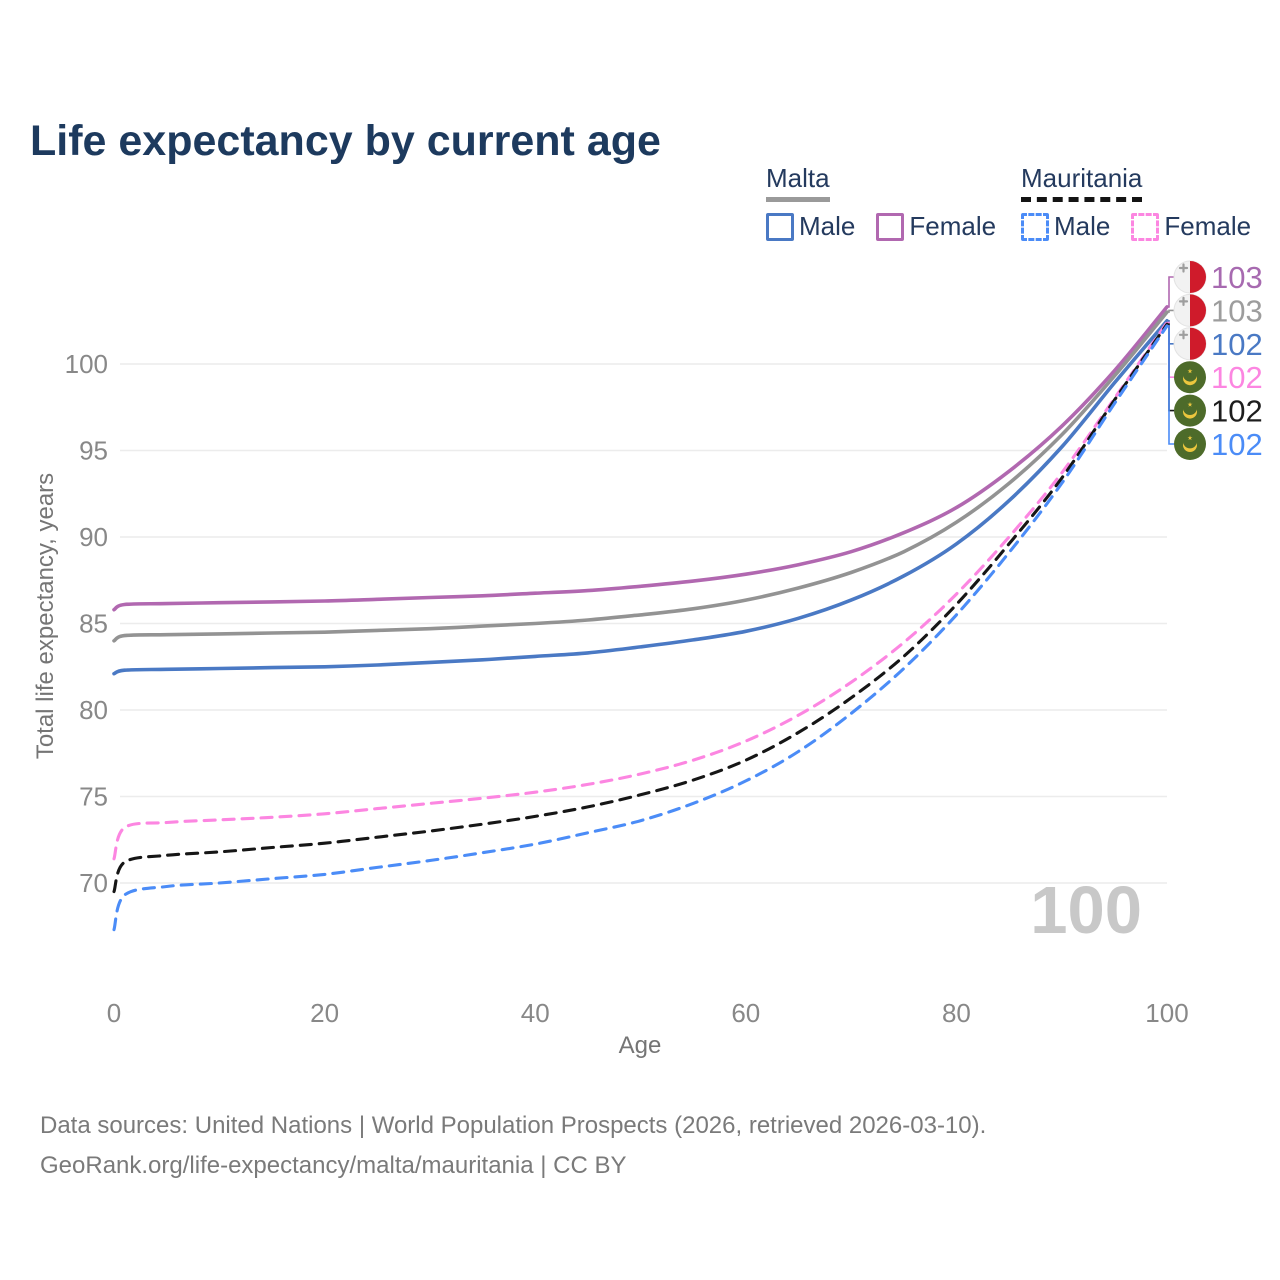 The height and width of the screenshot is (1280, 1280). Describe the element at coordinates (86, 364) in the screenshot. I see `y-tick-100: 100` at that location.